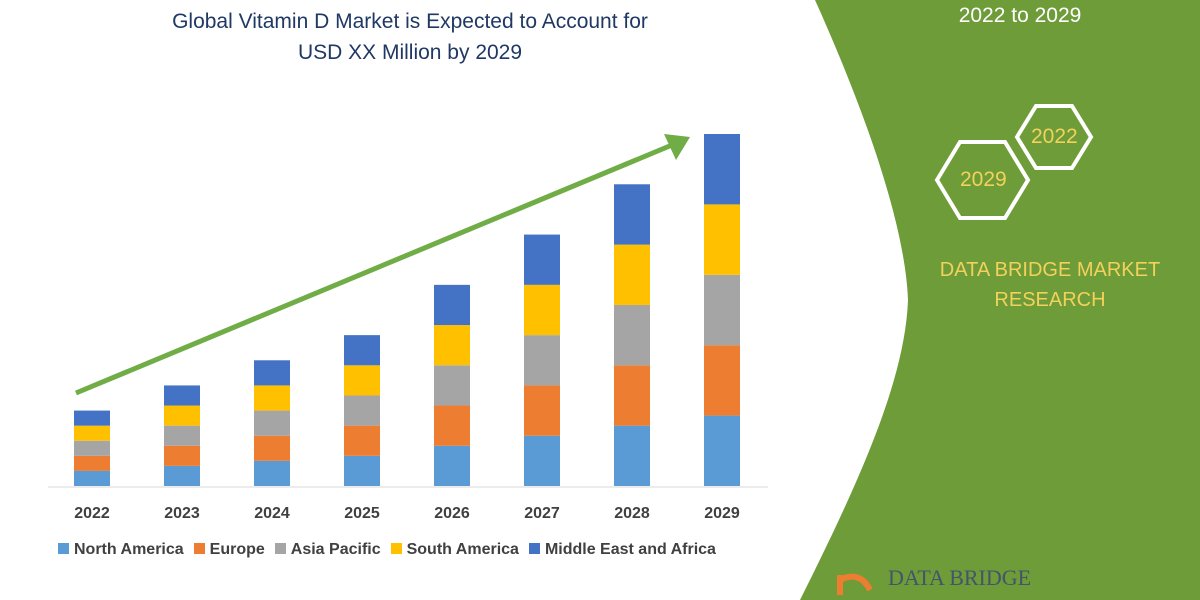 The height and width of the screenshot is (600, 1200). I want to click on legend-label: North America, so click(129, 549).